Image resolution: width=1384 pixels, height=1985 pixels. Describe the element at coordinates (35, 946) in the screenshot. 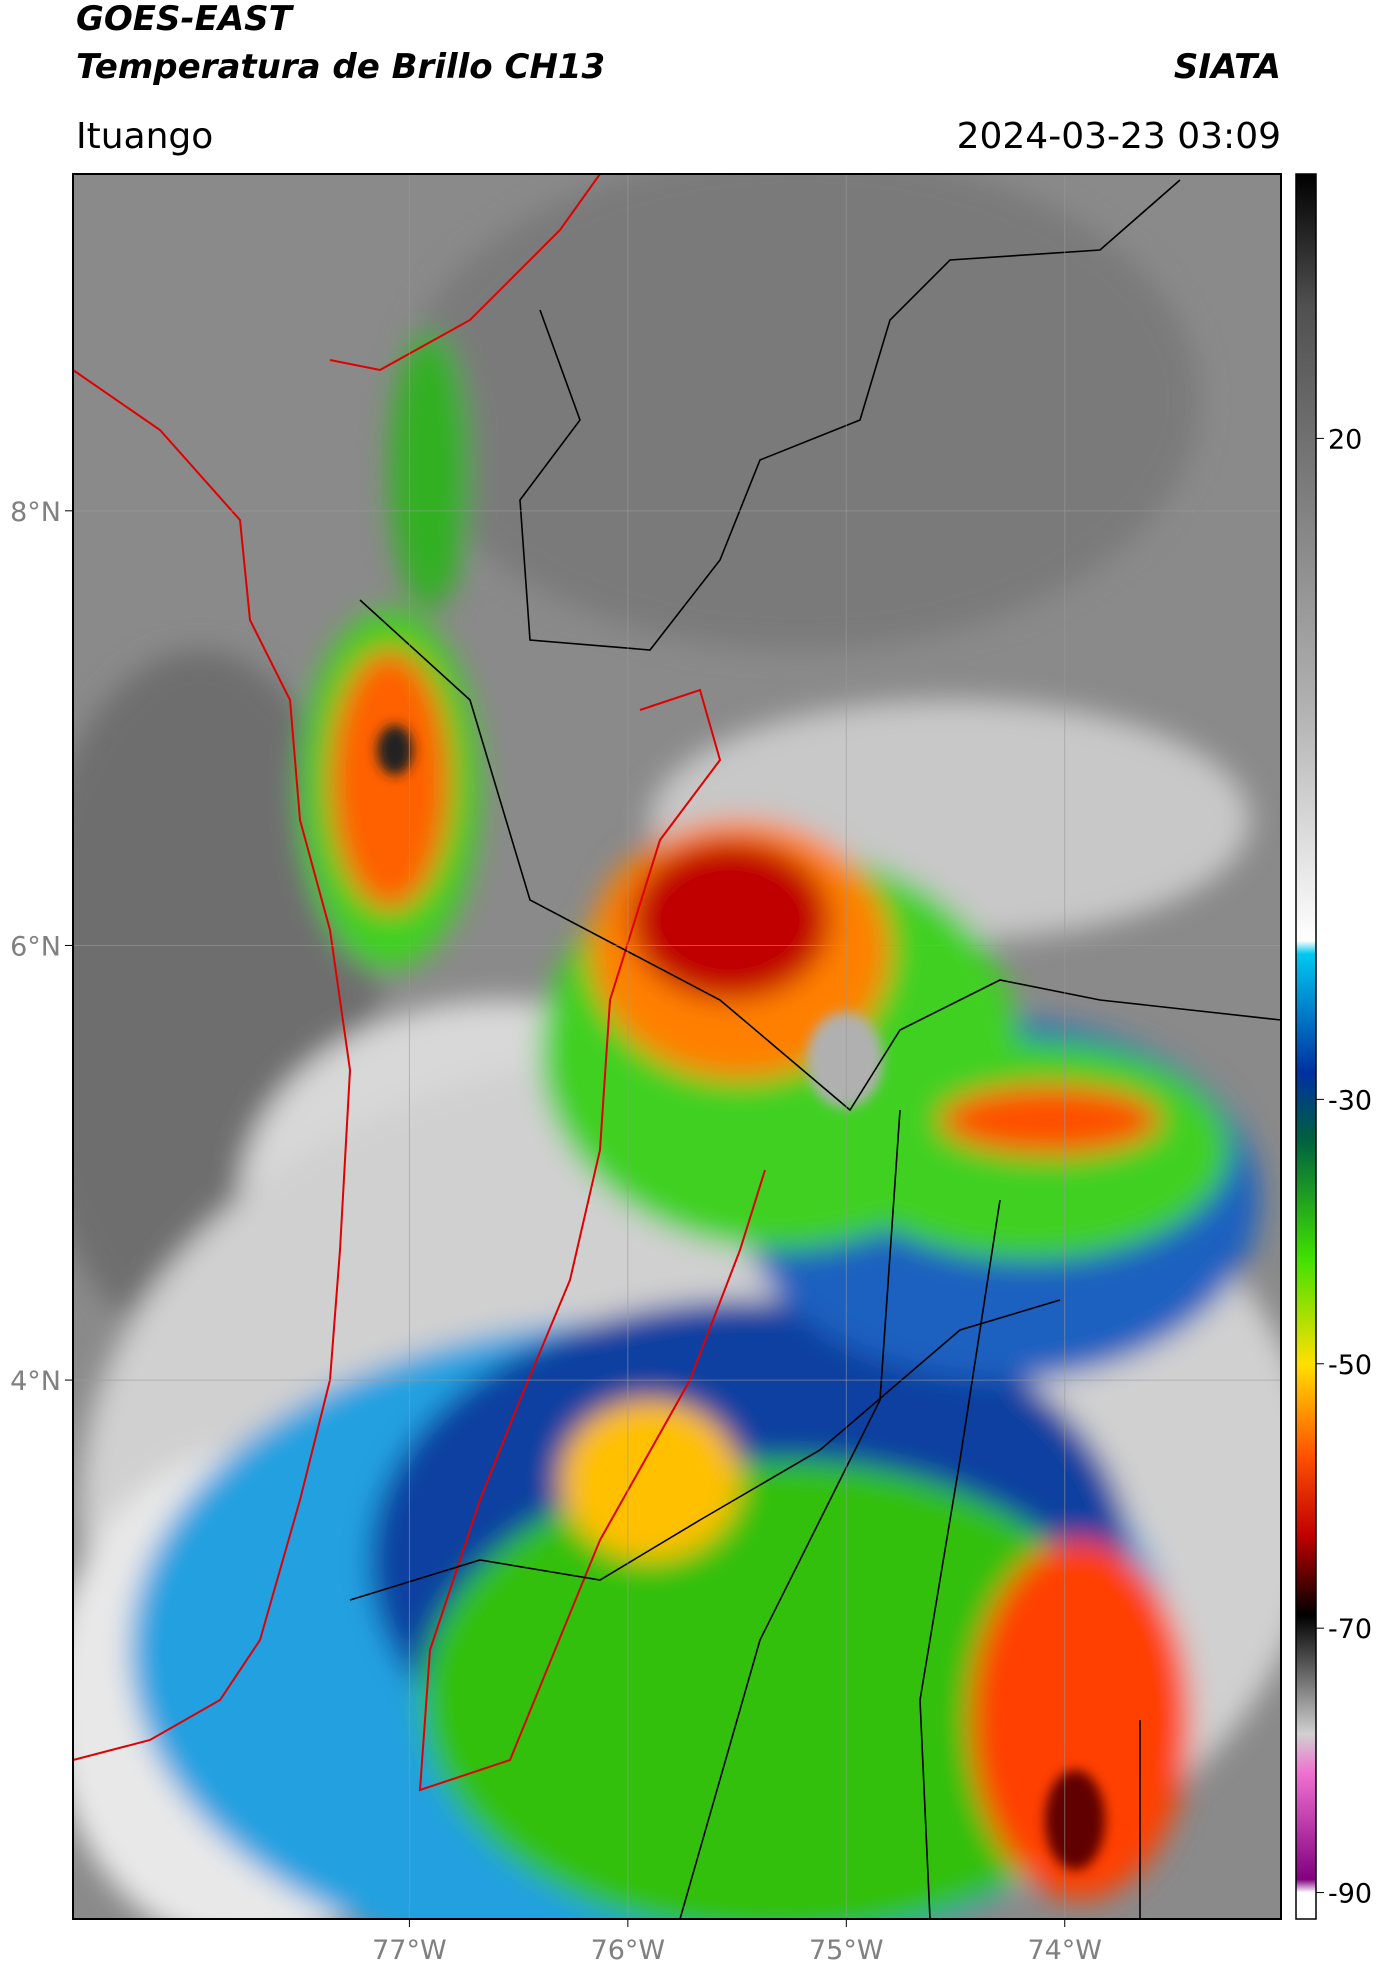

I see `y-tick-label: 6°N` at that location.